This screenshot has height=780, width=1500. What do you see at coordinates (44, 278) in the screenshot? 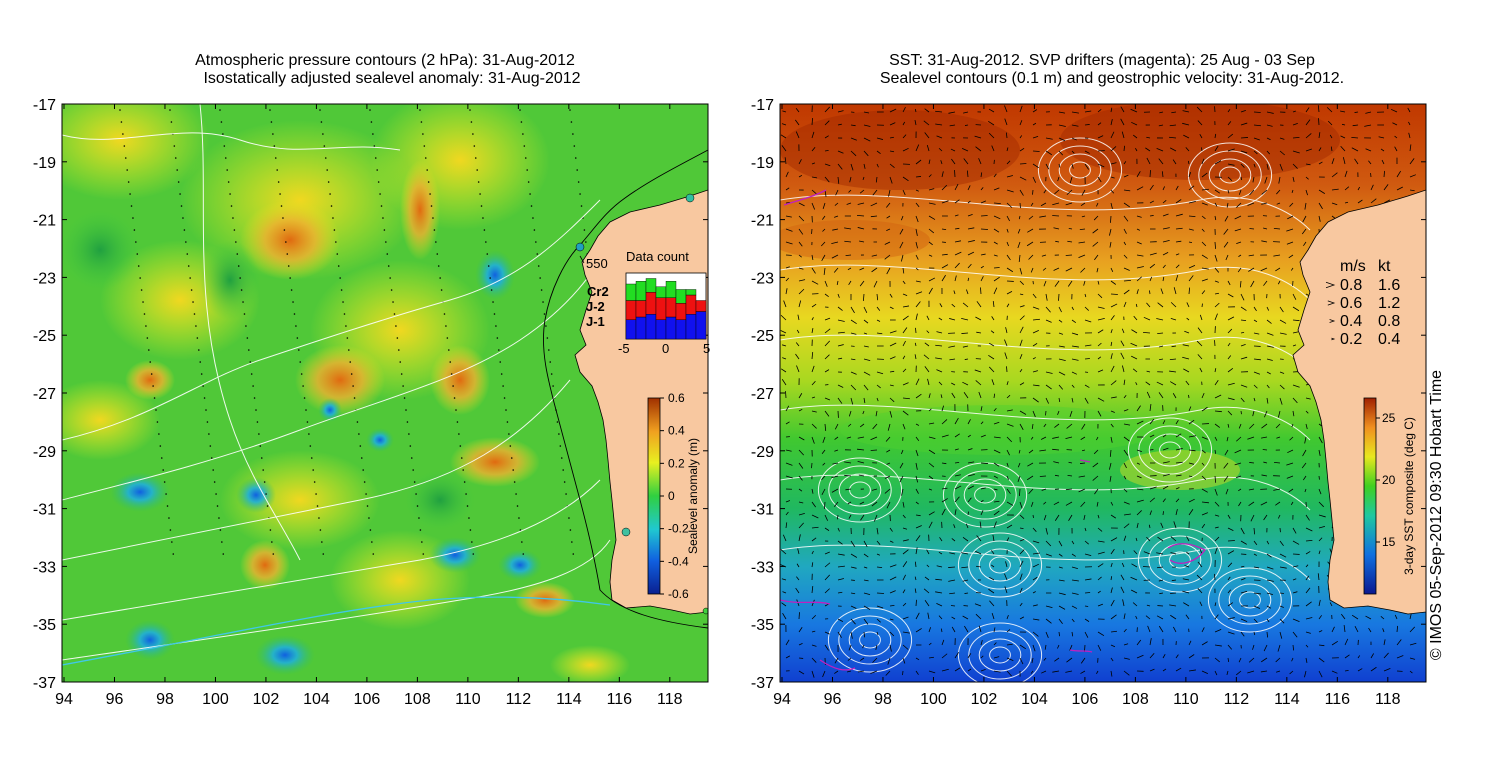
I see `y-tick-label: -23` at bounding box center [44, 278].